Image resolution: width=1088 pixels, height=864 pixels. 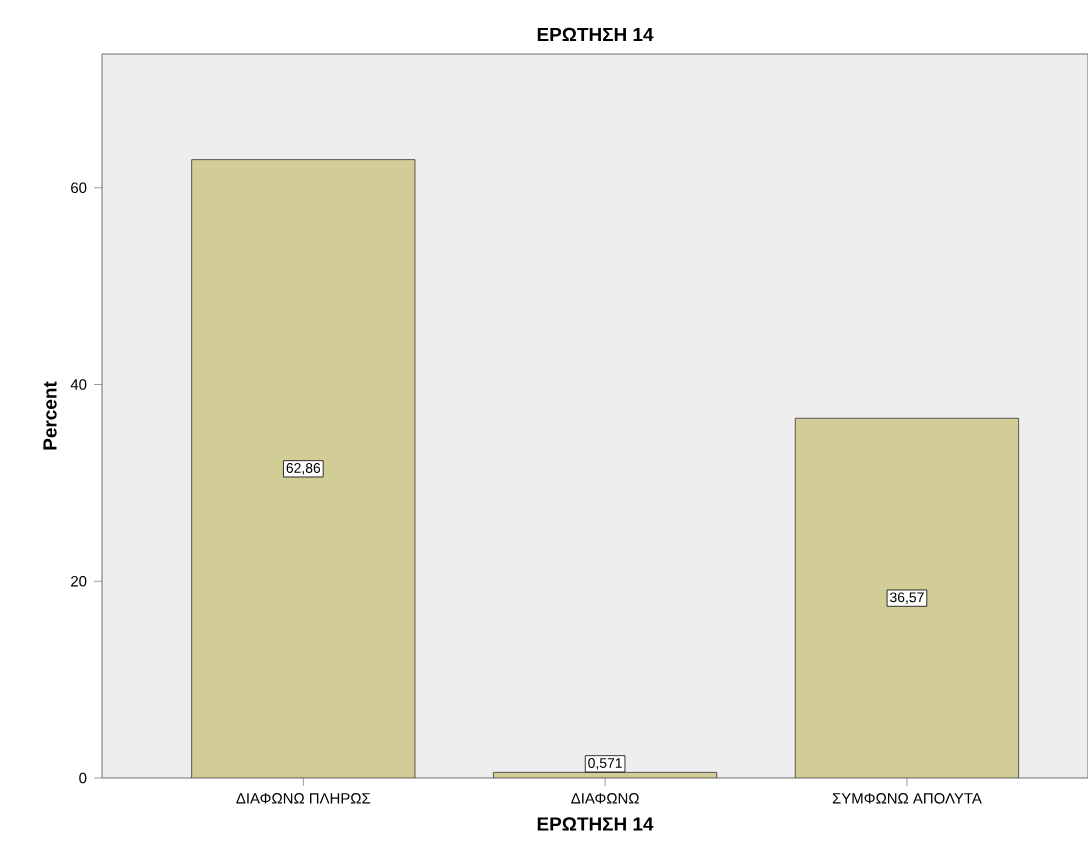 What do you see at coordinates (595, 34) in the screenshot?
I see `chart-title: ΕΡΩΤΗΣΗ 14` at bounding box center [595, 34].